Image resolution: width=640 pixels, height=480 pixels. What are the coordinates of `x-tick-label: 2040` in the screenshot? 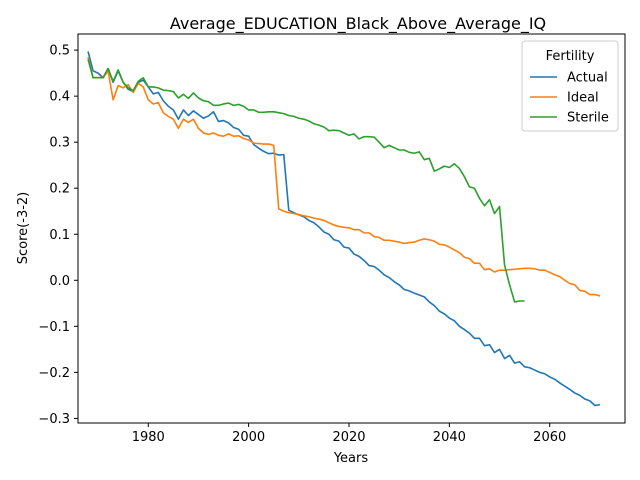 It's located at (449, 437).